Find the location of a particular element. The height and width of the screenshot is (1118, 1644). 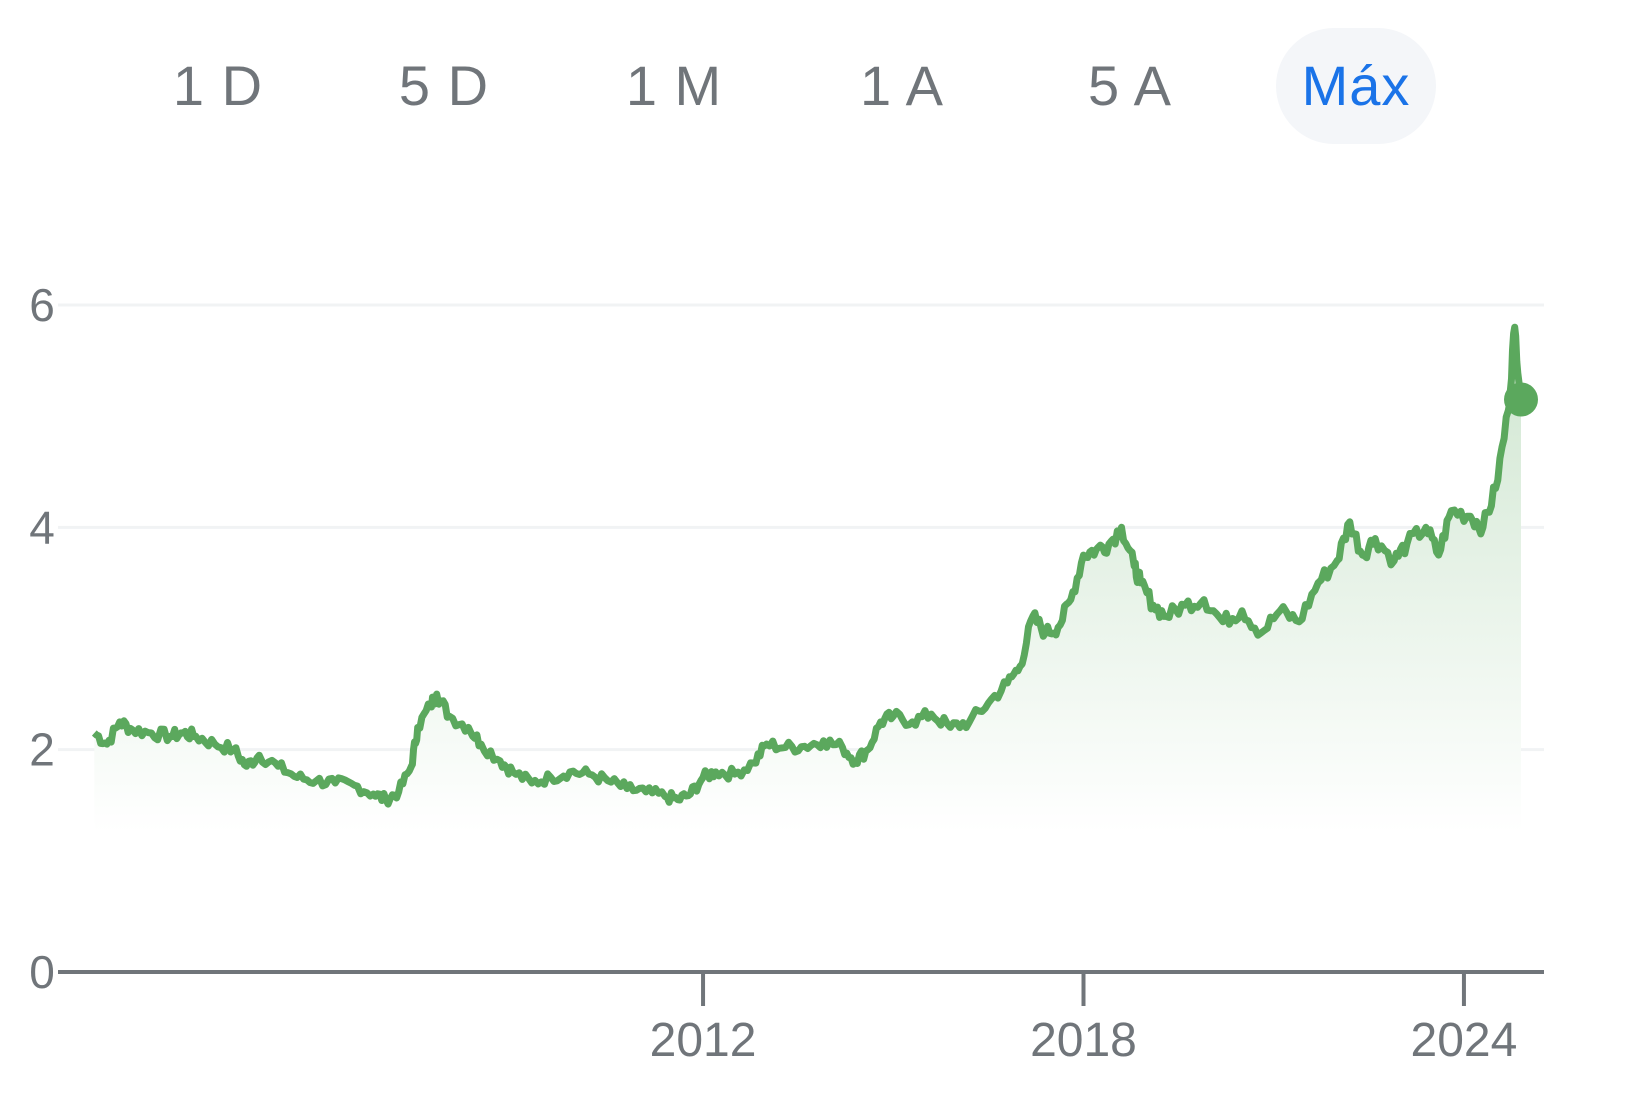

tab-1m: 1 M is located at coordinates (674, 85).